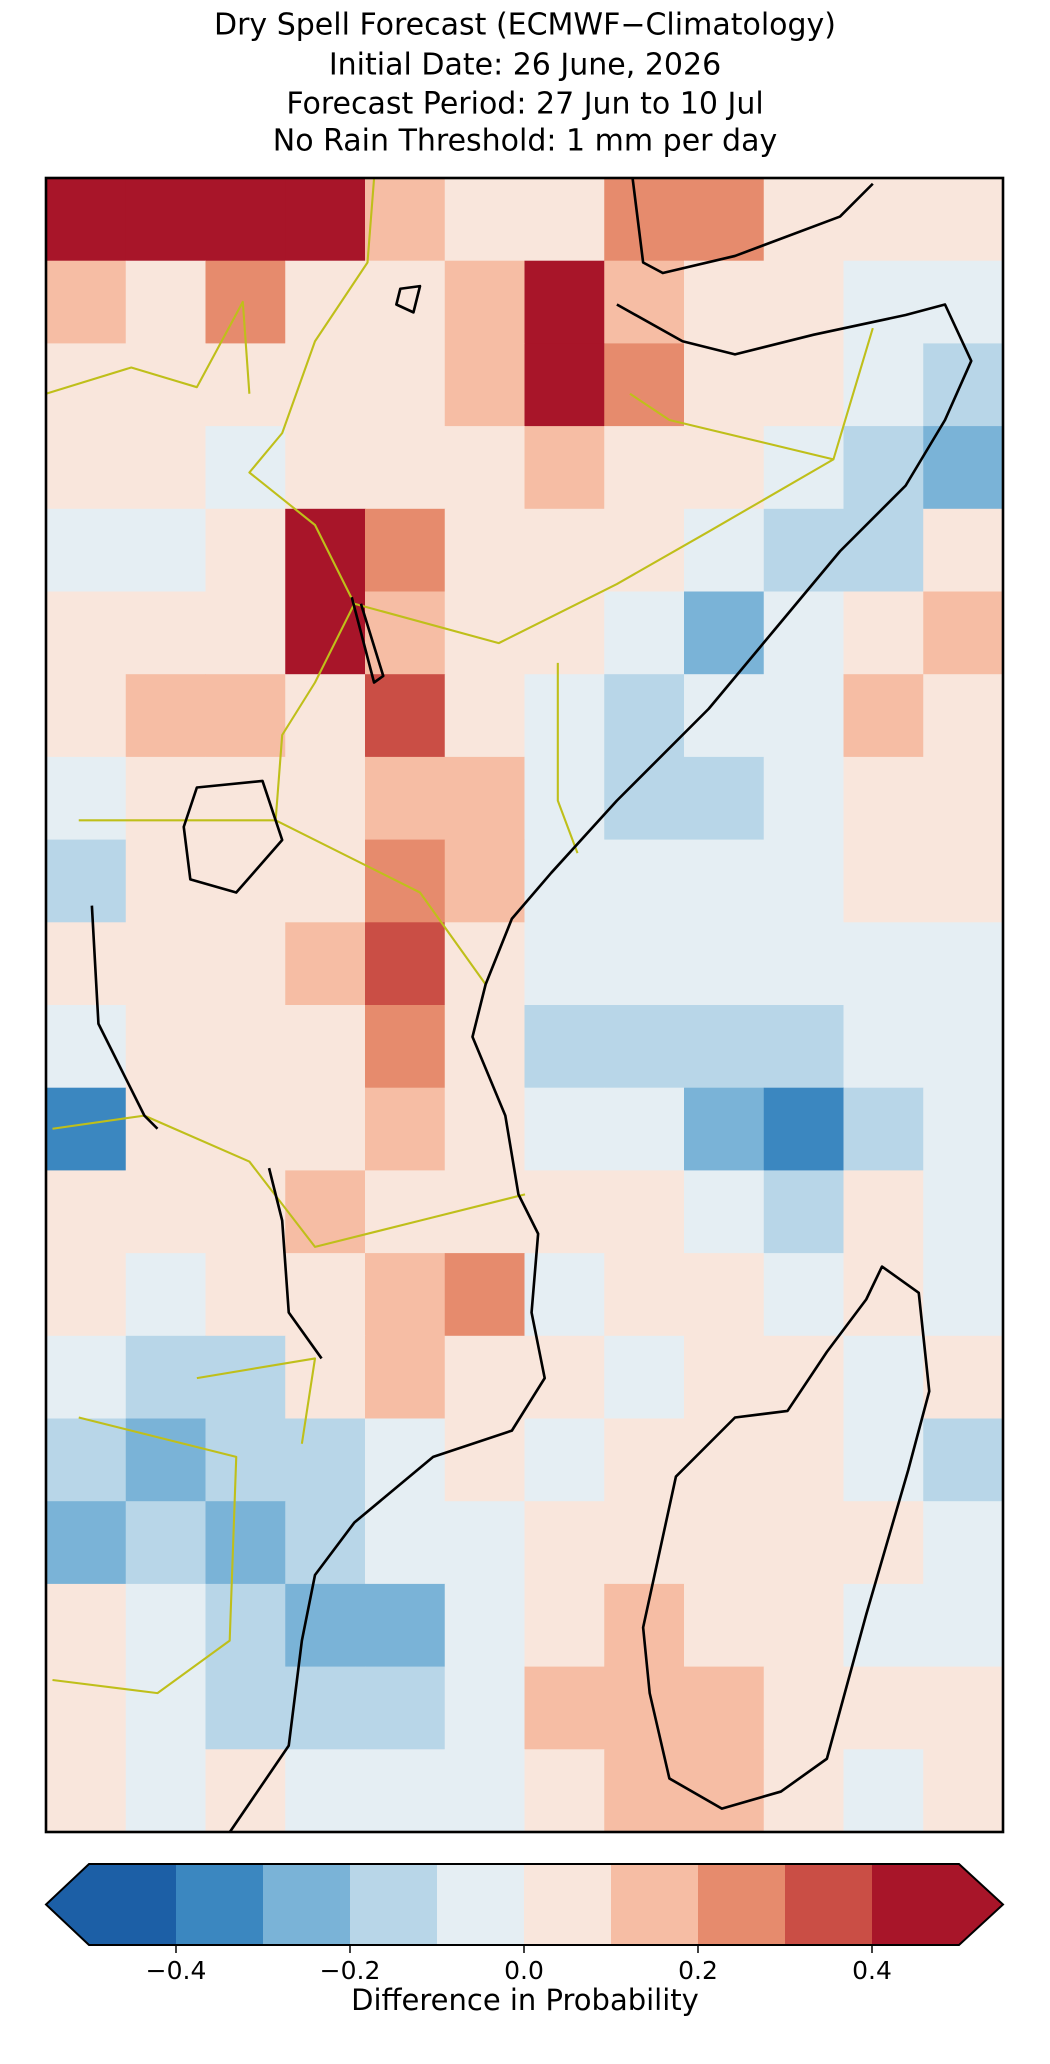 The width and height of the screenshot is (1050, 2064). Describe the element at coordinates (524, 104) in the screenshot. I see `title-line: Forecast Period: 27 Jun to 10 Jul` at that location.